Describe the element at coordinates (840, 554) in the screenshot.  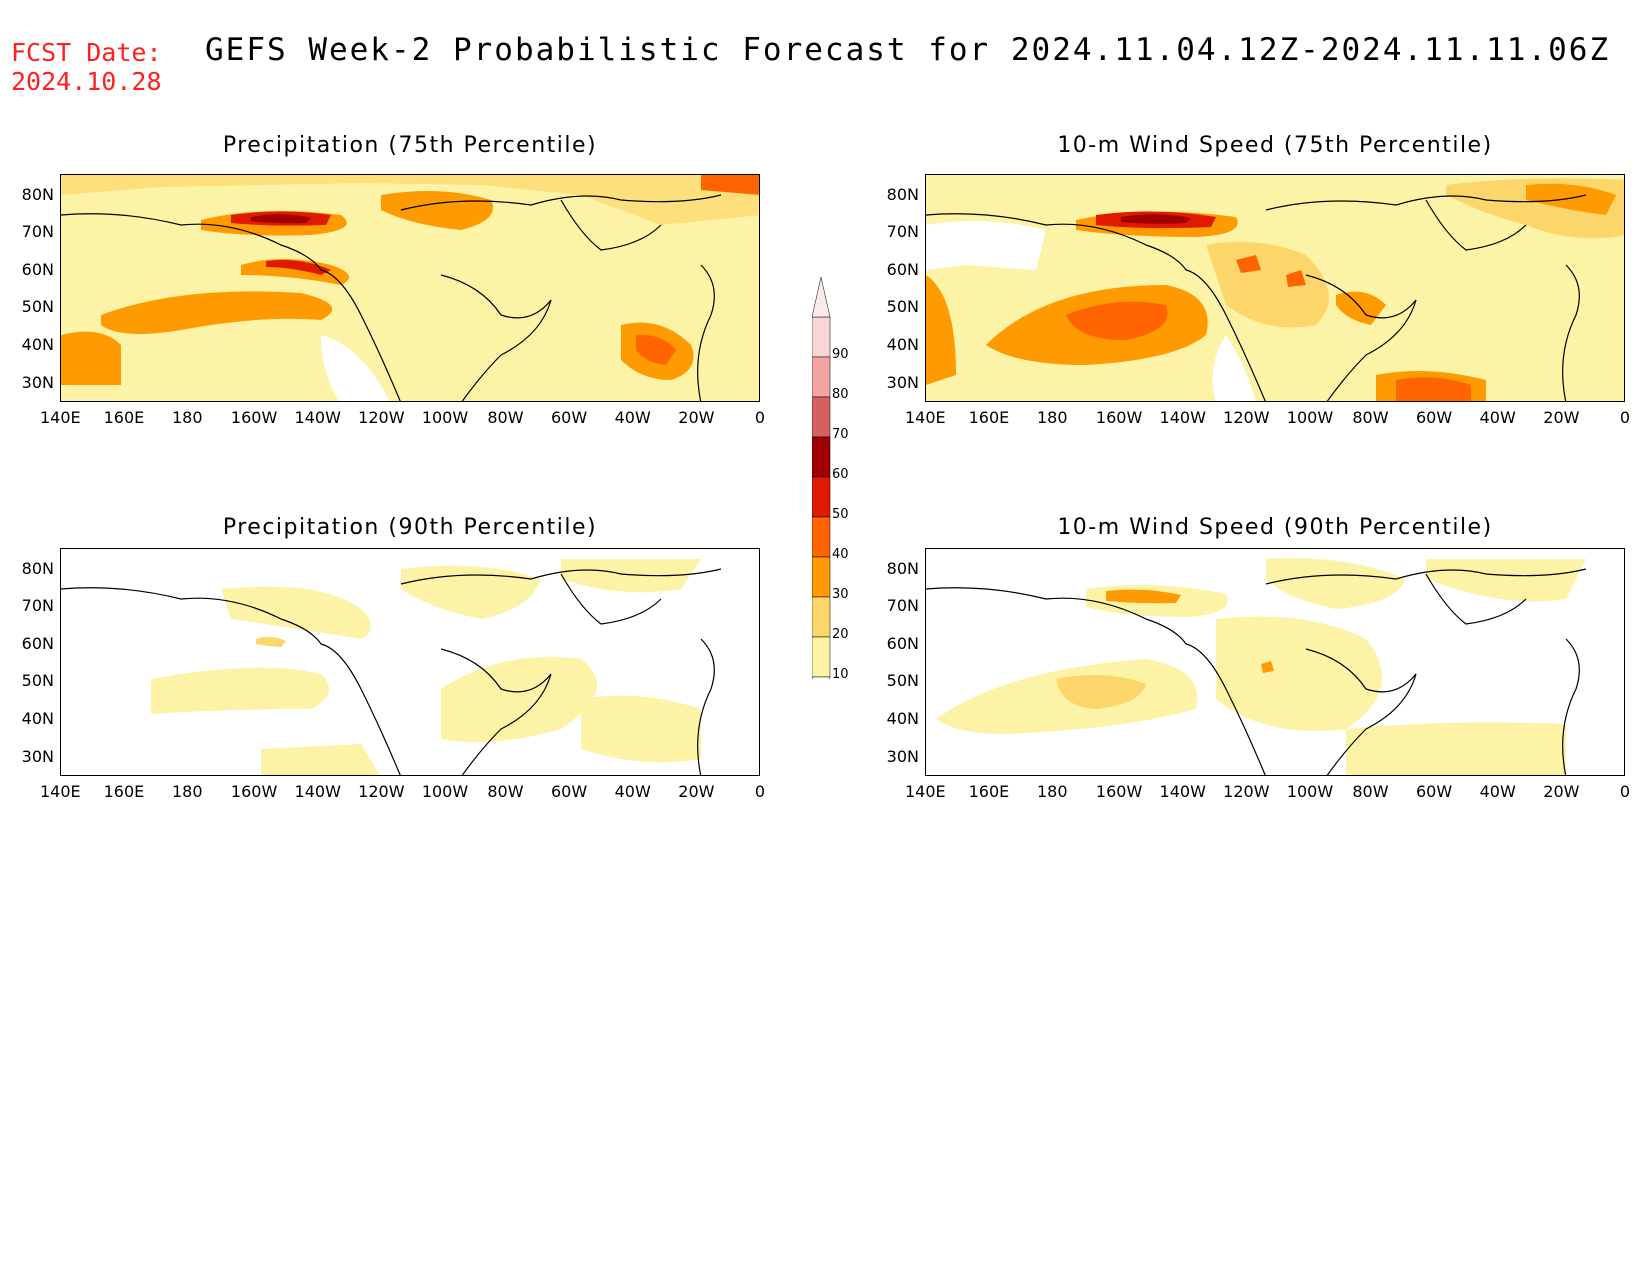
I see `colorbar-level-label: 40` at that location.